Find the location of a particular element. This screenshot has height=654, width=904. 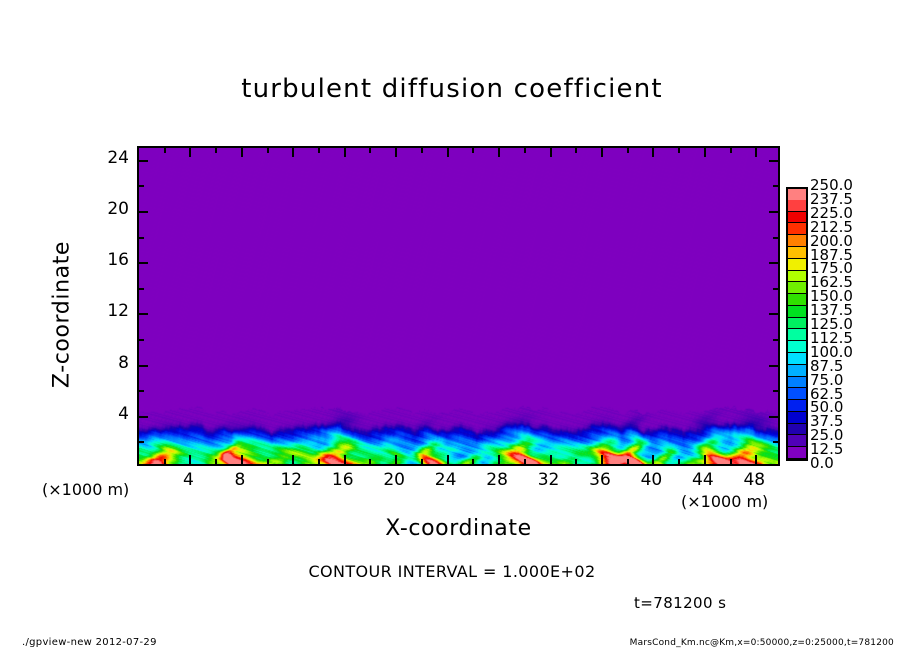

colorbar-tick-label: 125.0 is located at coordinates (831, 324).